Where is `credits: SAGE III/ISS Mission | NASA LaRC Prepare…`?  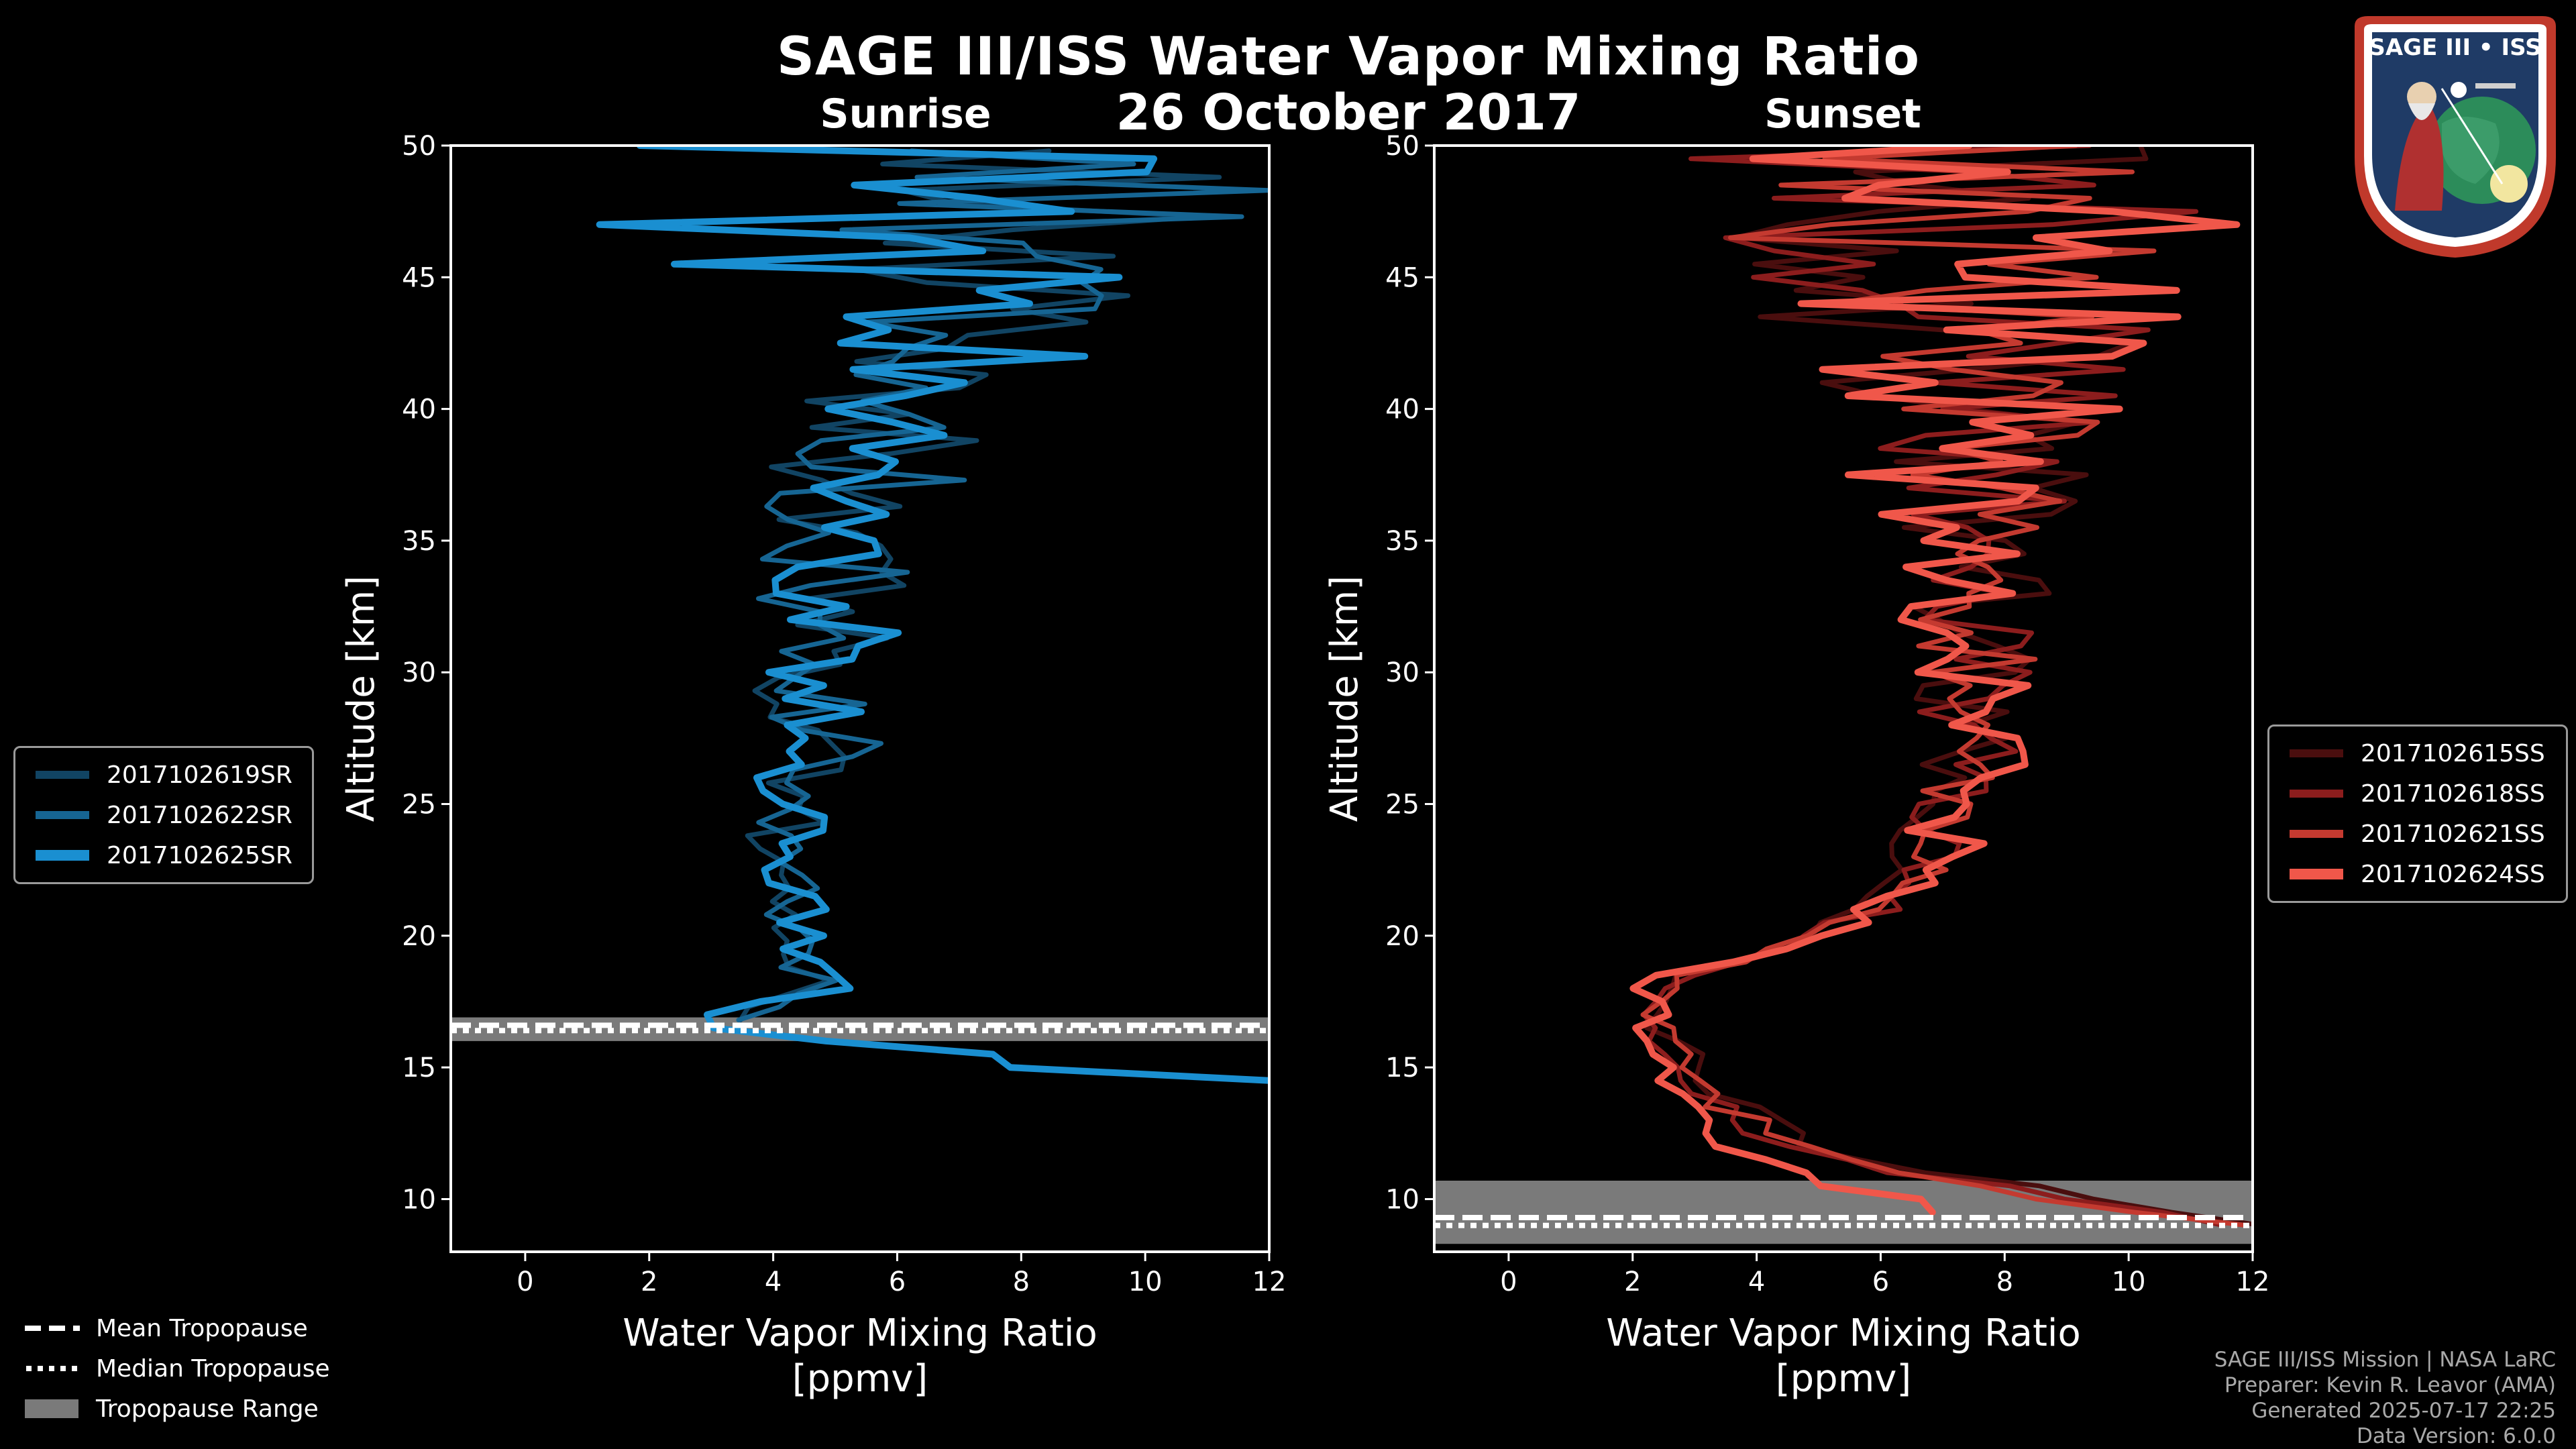
credits: SAGE III/ISS Mission | NASA LaRC Prepare… is located at coordinates (2385, 1398).